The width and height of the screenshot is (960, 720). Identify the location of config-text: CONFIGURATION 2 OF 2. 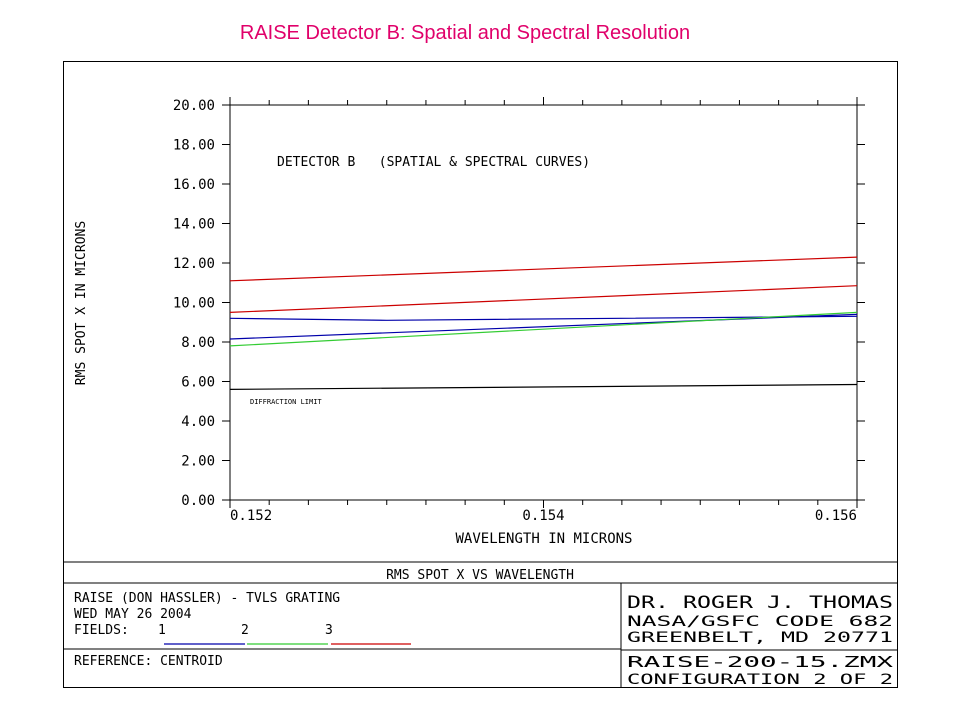
(760, 680).